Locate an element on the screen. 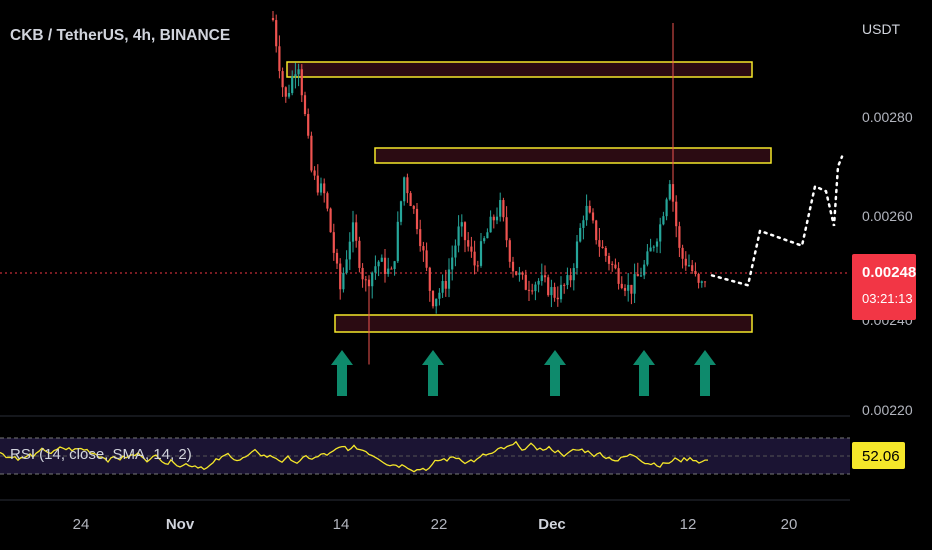 The height and width of the screenshot is (550, 932). up-arrow-icon is located at coordinates (705, 373).